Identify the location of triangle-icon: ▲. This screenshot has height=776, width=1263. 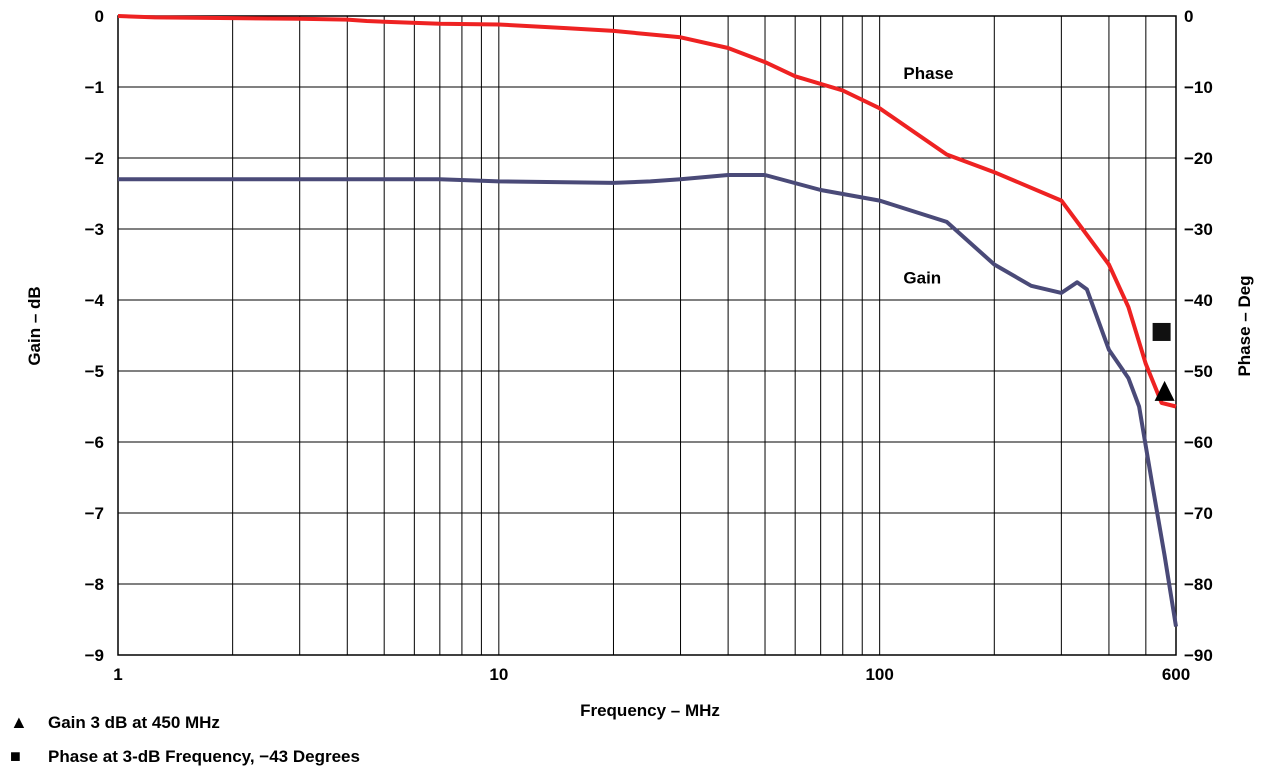
(19, 722).